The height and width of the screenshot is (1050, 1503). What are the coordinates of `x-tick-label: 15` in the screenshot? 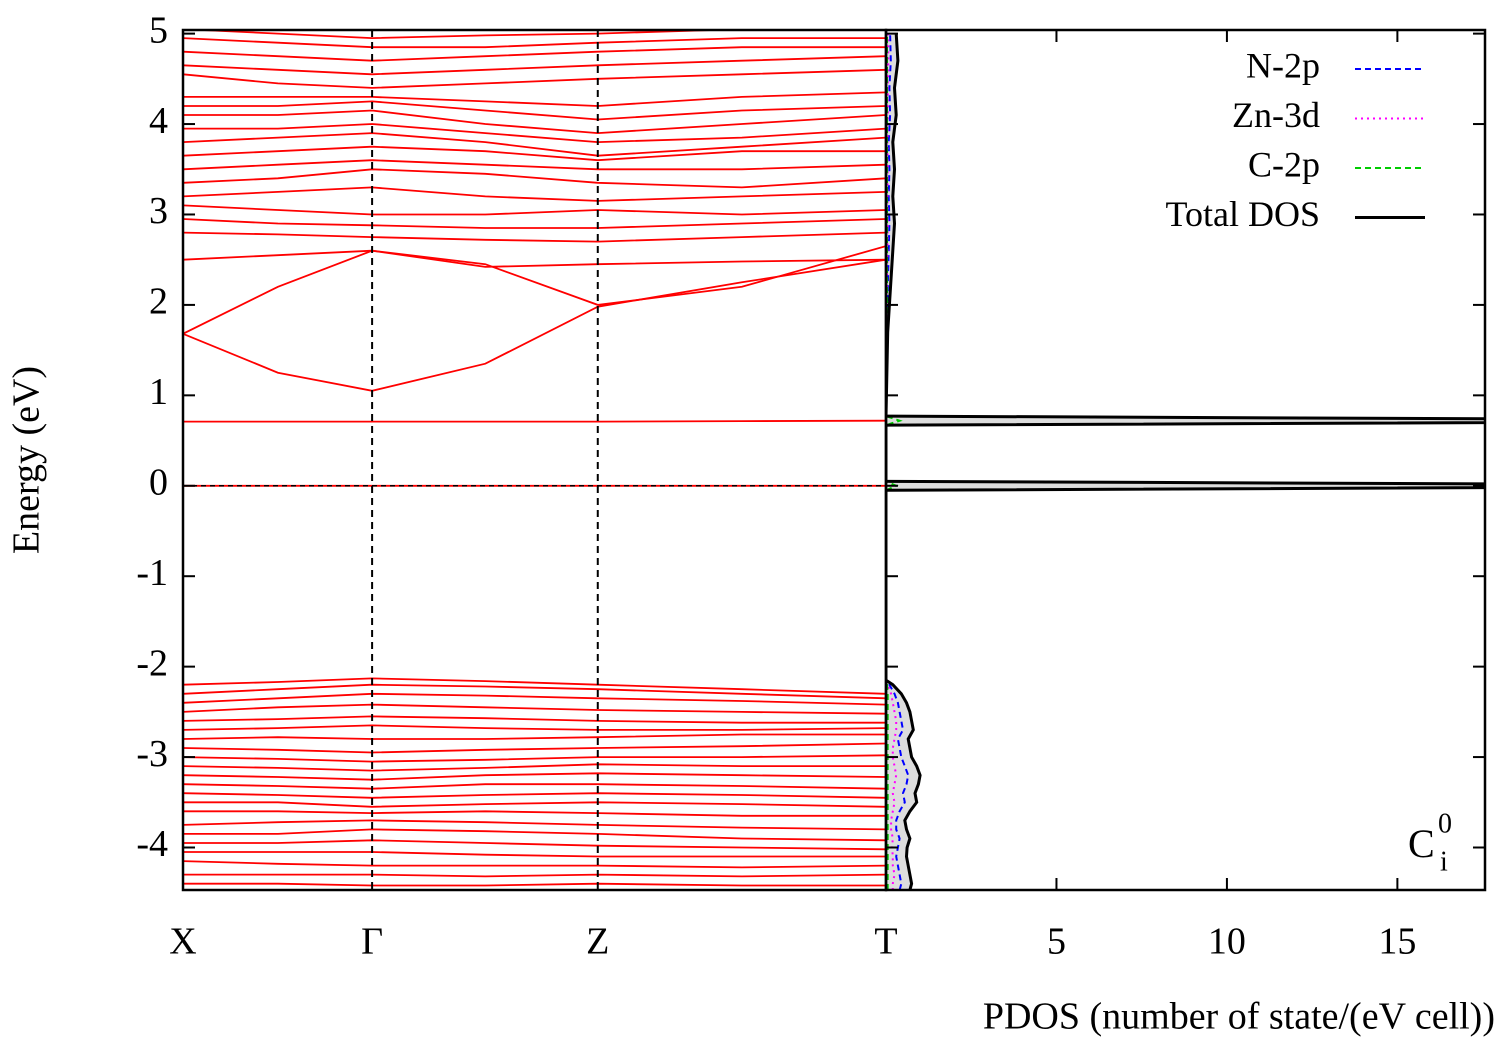 It's located at (1397, 942).